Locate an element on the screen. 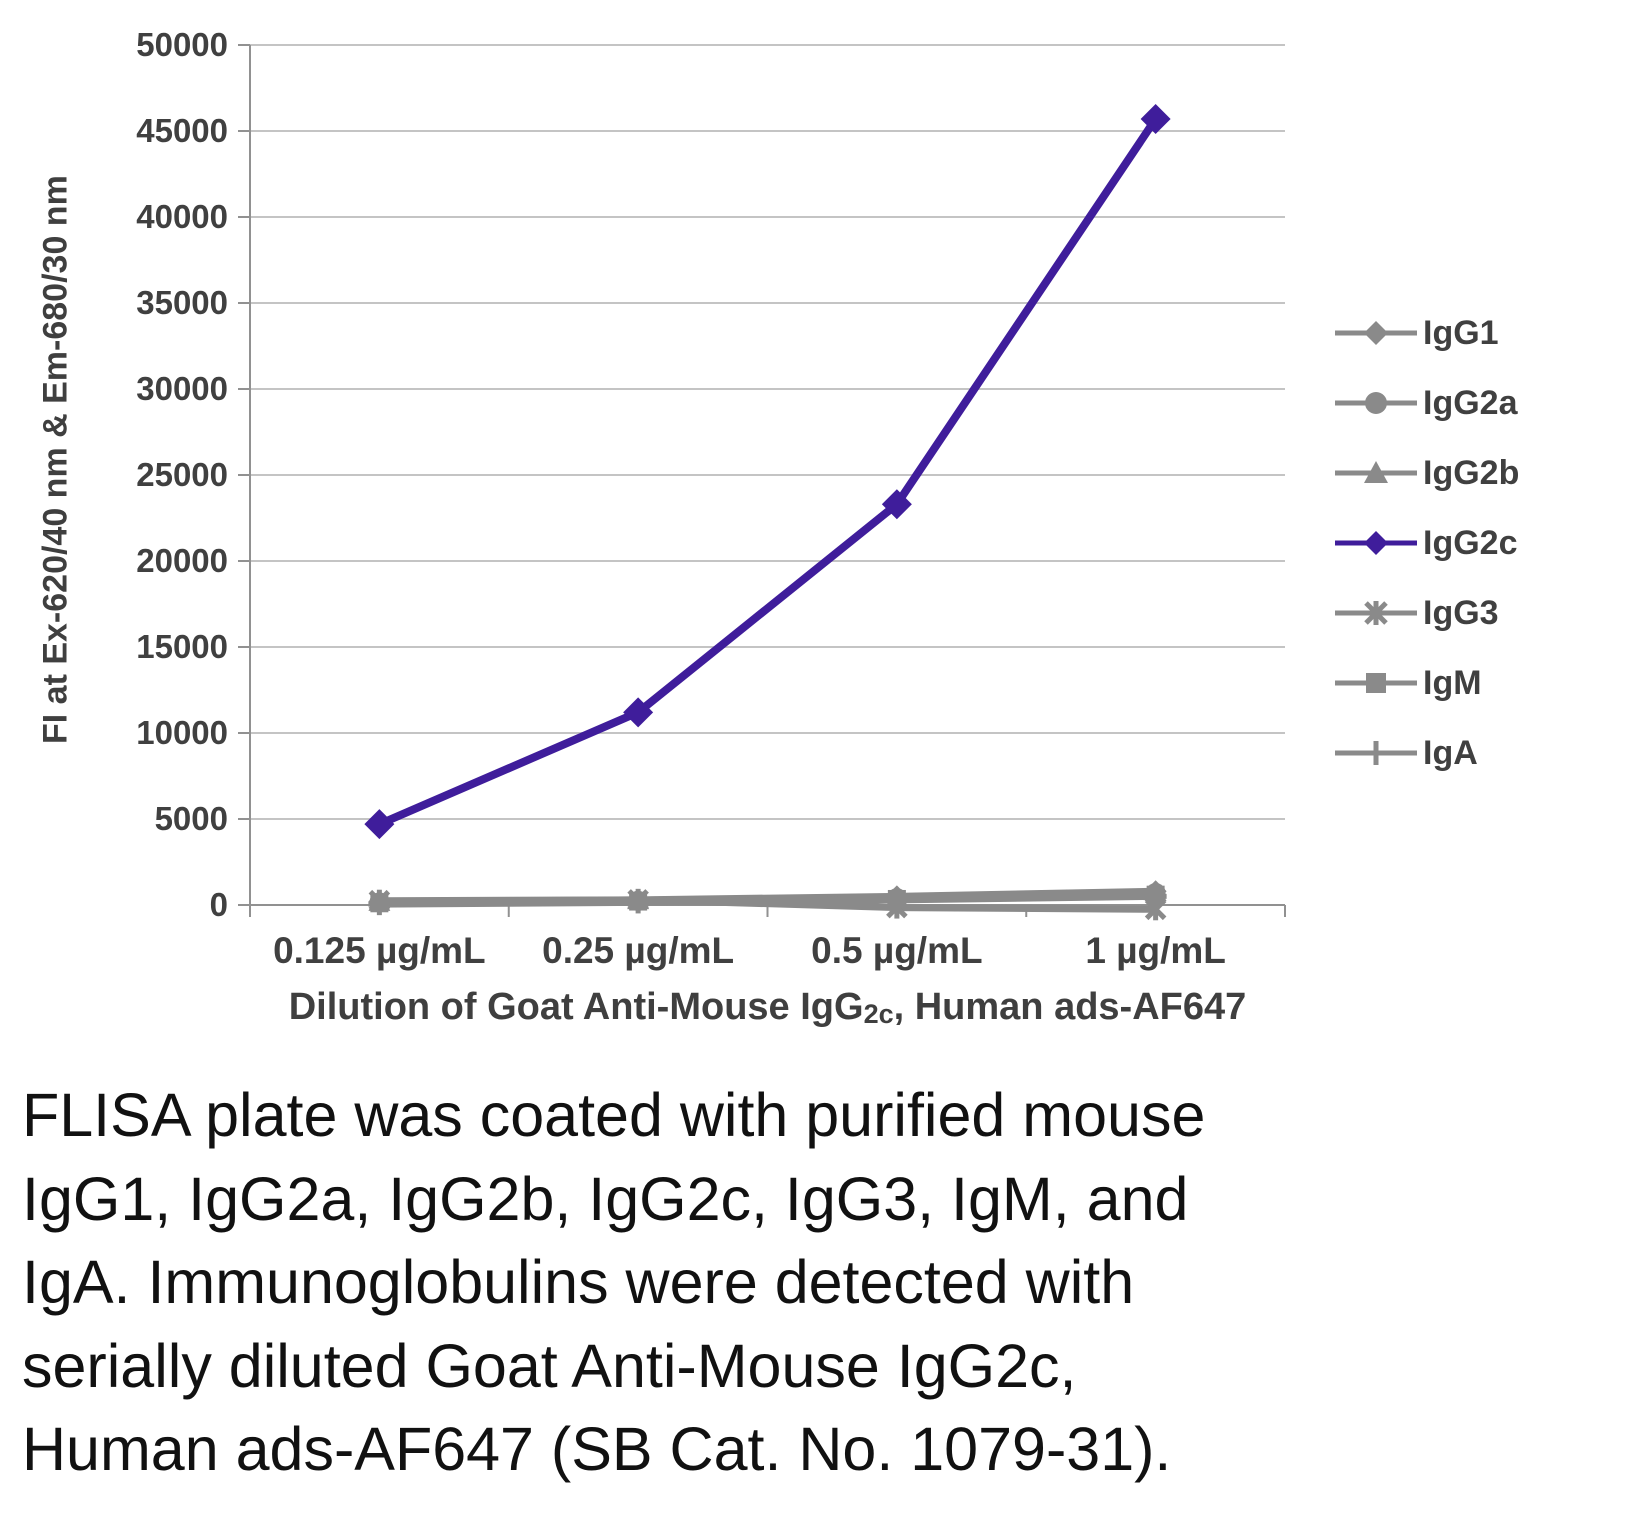  y-tick-label: 25000 is located at coordinates (182, 474).